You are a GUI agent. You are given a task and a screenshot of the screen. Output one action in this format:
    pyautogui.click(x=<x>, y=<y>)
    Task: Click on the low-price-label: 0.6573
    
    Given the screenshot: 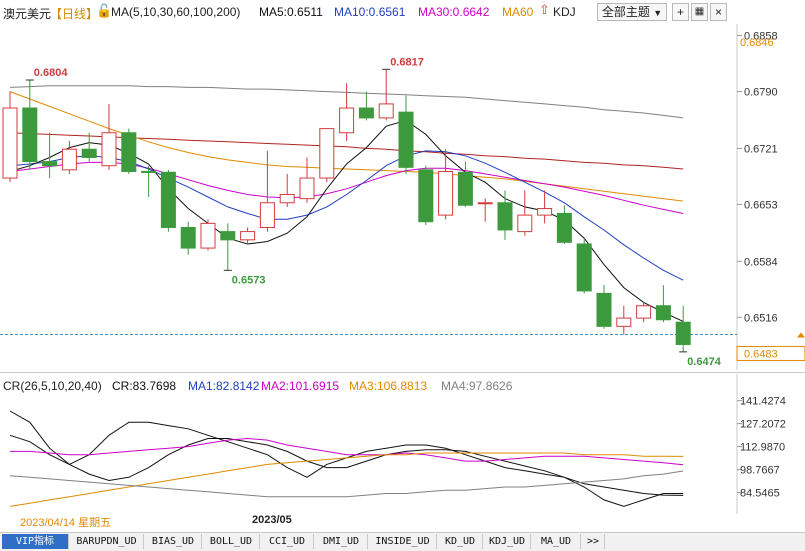 What is the action you would take?
    pyautogui.click(x=249, y=280)
    